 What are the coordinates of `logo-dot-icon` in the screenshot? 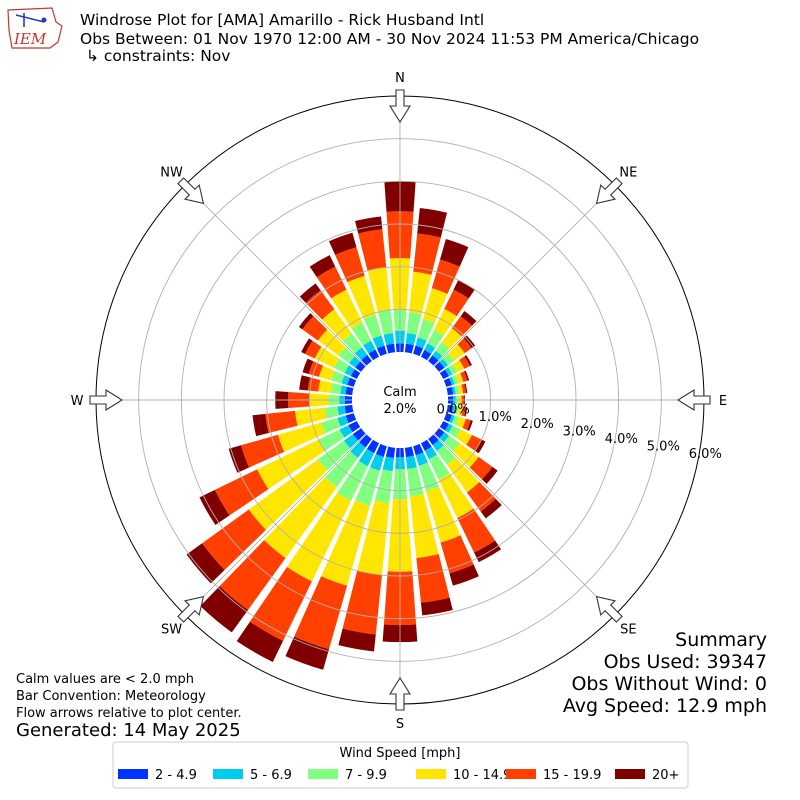 It's located at (44, 20).